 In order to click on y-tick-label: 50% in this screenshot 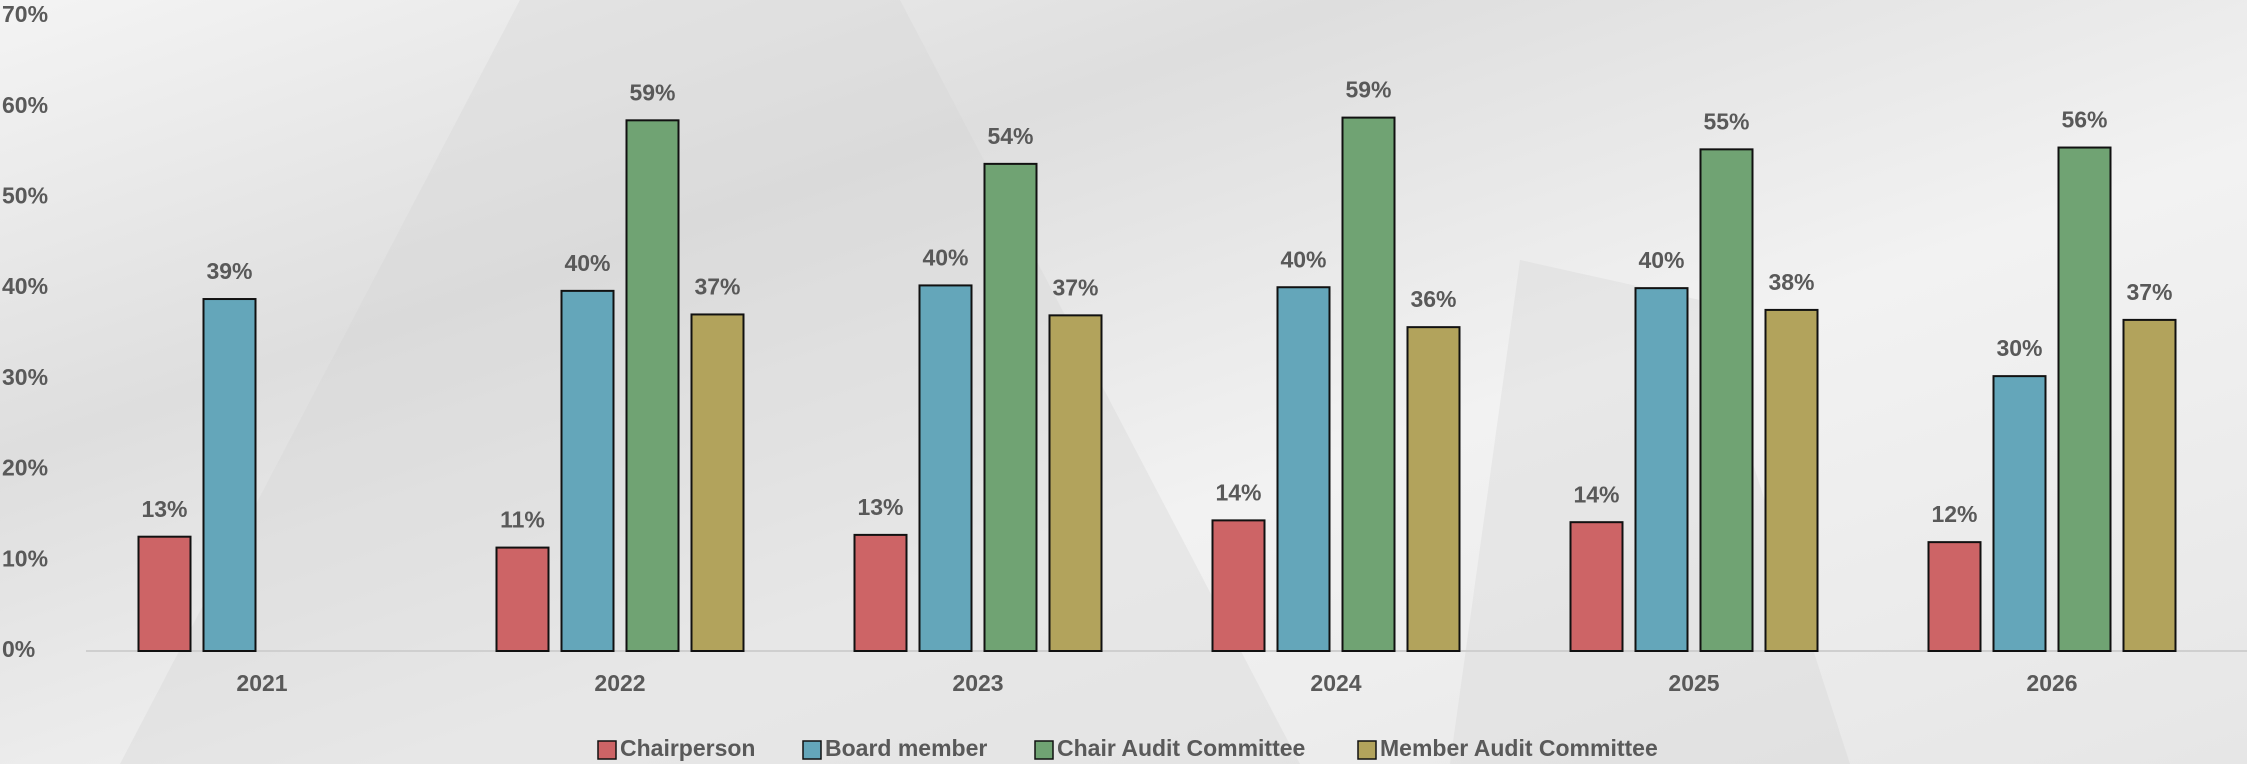, I will do `click(25, 196)`.